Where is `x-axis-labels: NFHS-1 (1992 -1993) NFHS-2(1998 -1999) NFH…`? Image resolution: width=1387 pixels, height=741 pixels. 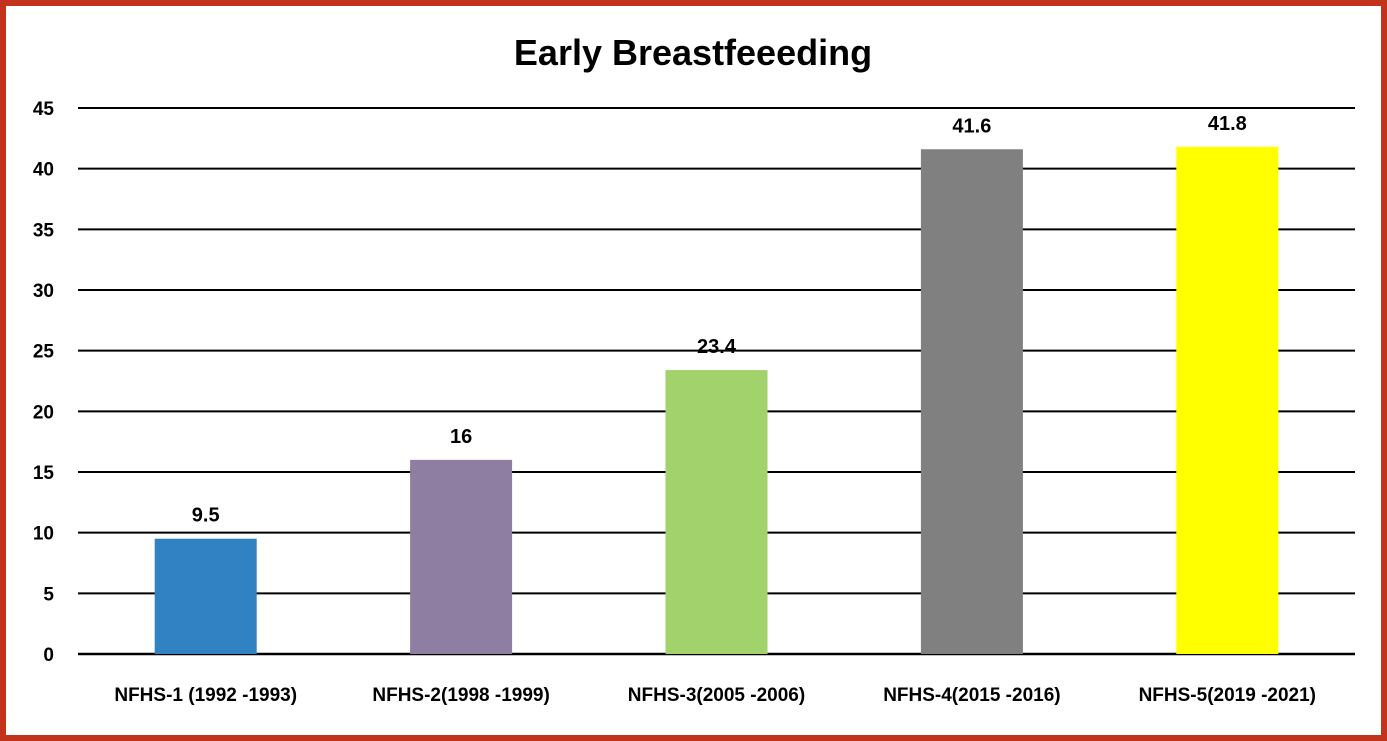
x-axis-labels: NFHS-1 (1992 -1993) NFHS-2(1998 -1999) NFH… is located at coordinates (715, 695).